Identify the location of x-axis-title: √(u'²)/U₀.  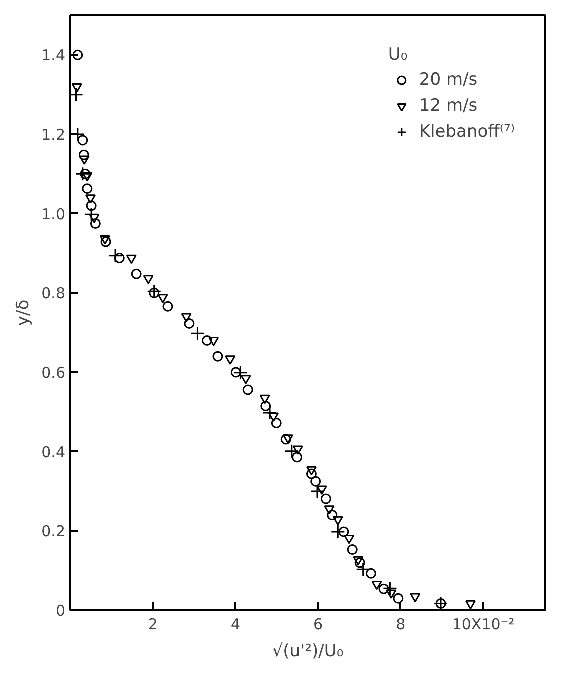
(308, 652).